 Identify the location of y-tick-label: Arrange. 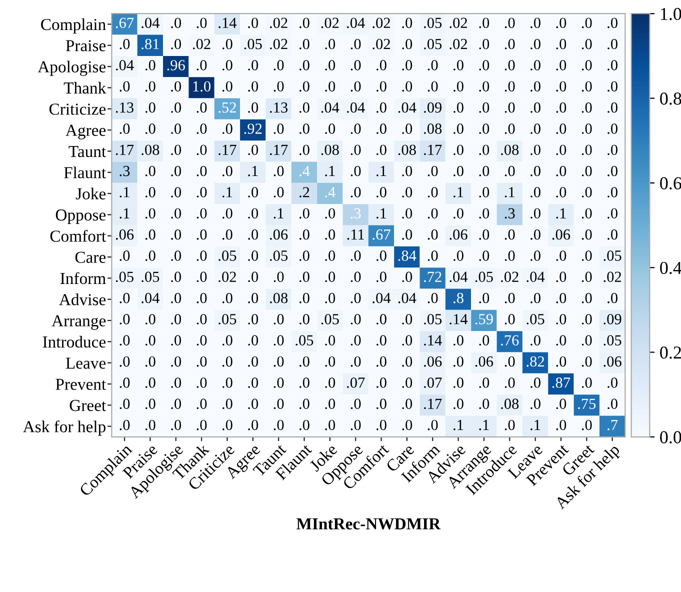
(79, 322).